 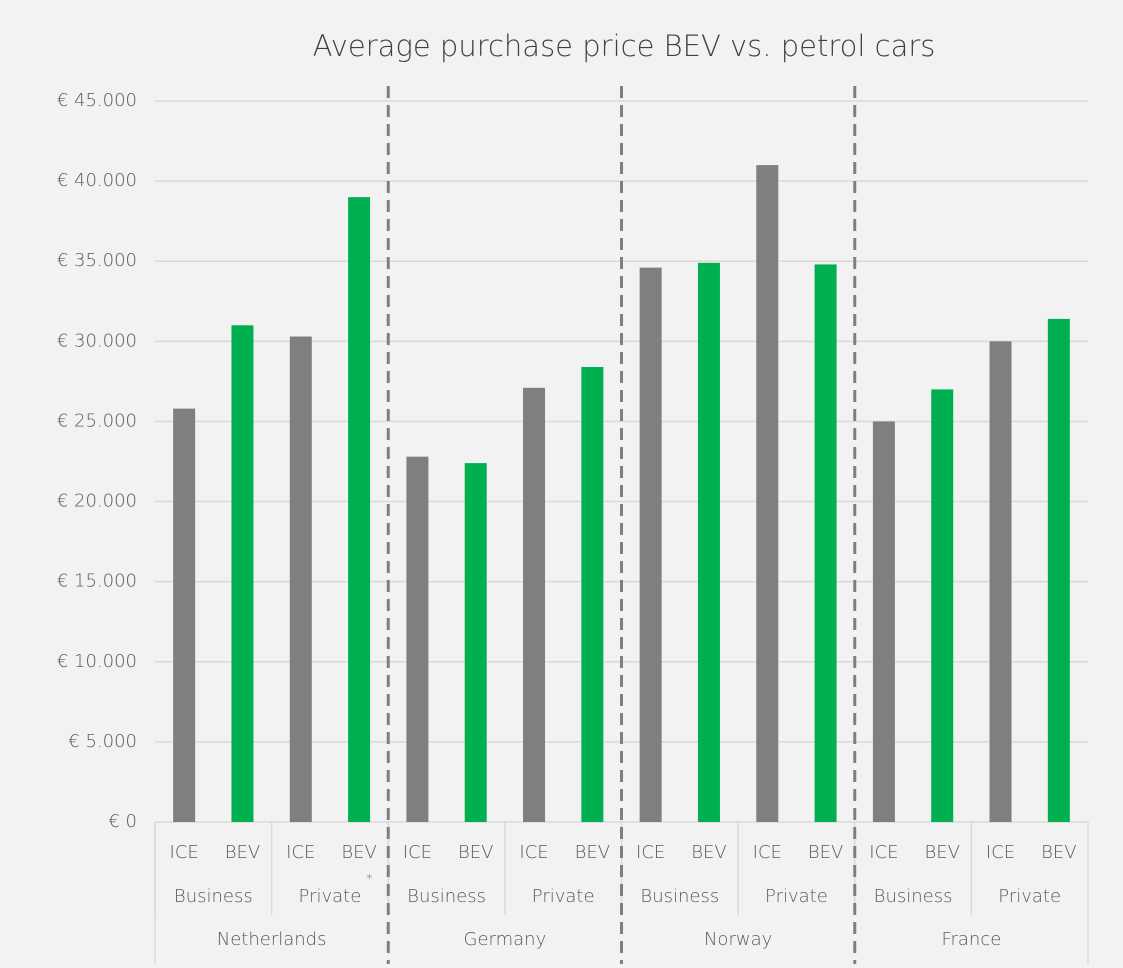 I want to click on y-tick-label: € 25.000, so click(x=97, y=420).